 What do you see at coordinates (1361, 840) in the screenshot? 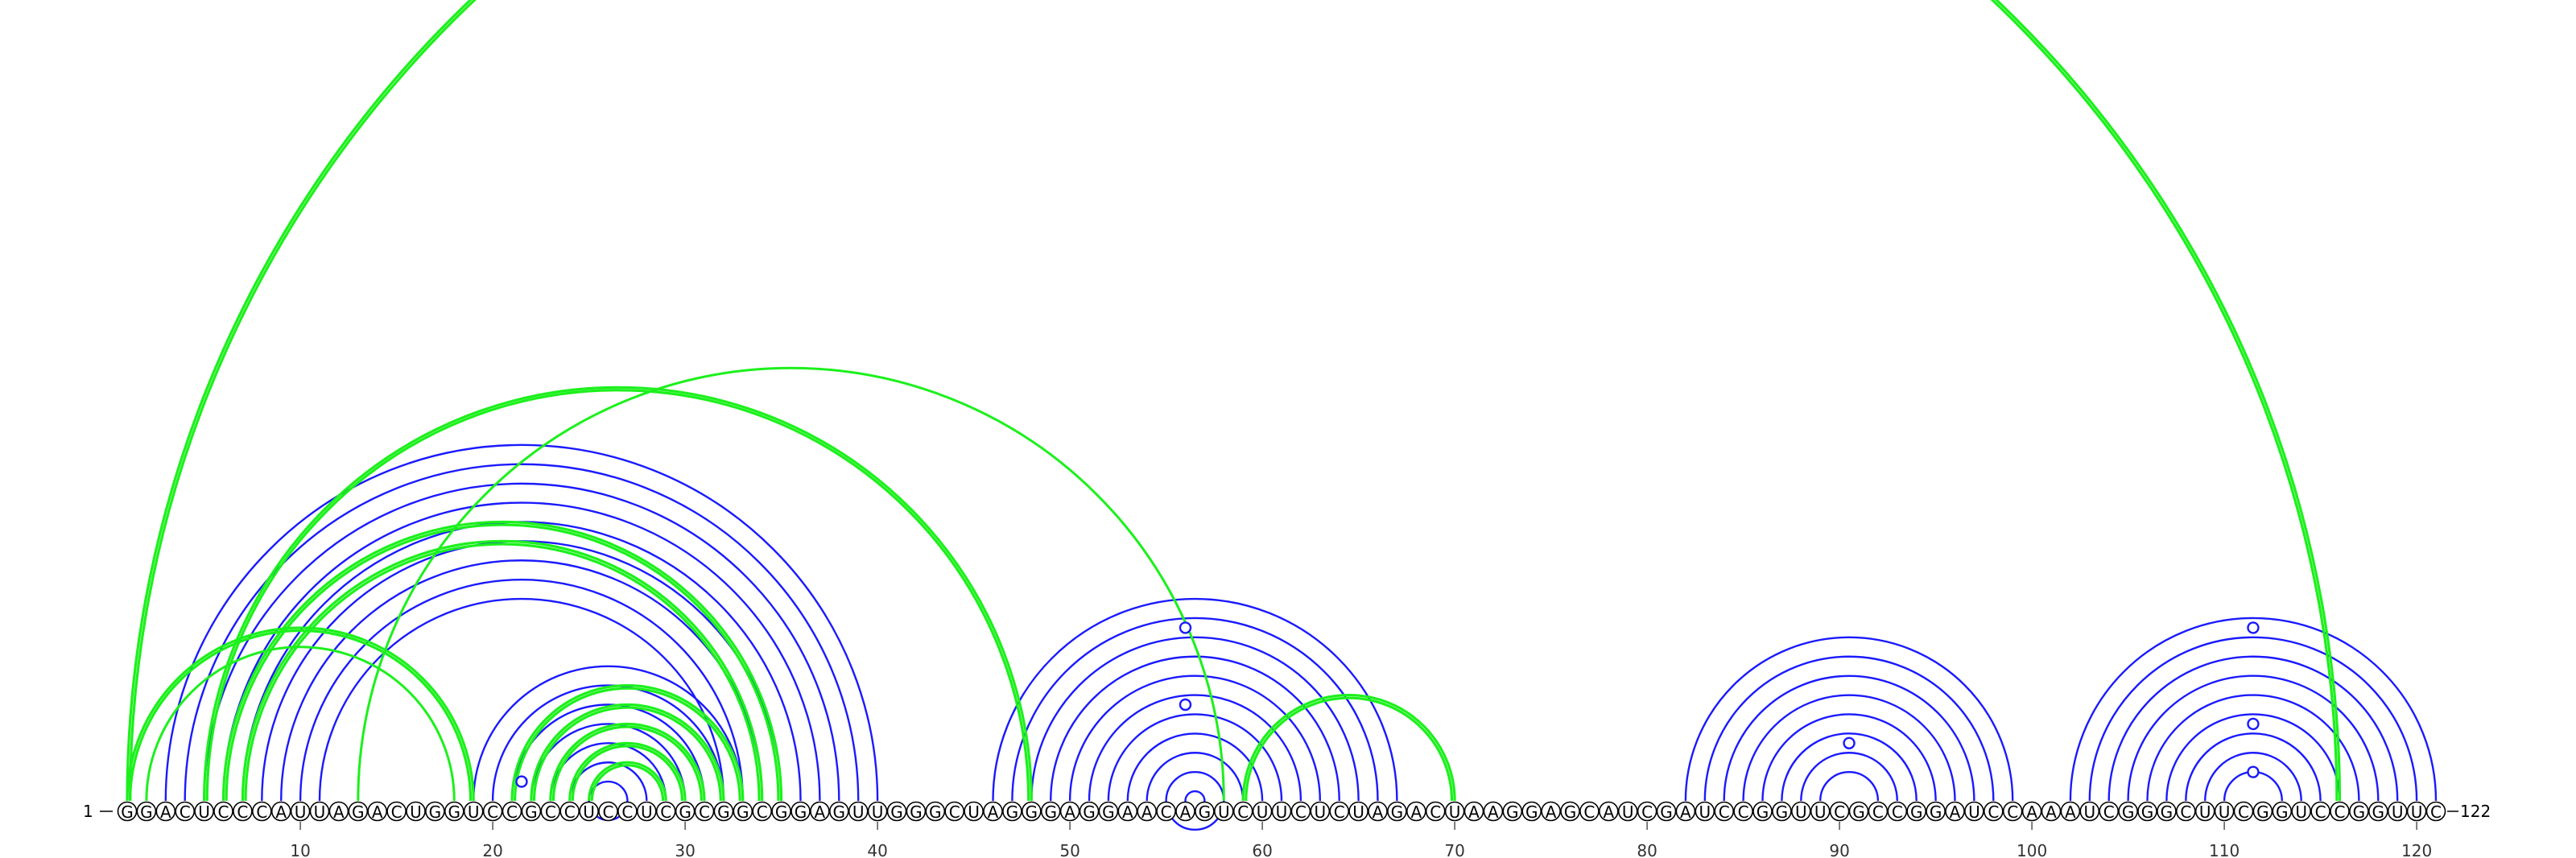
I see `position-axis: 10 20 30 40 50 60 70 80 90 100 110 120` at bounding box center [1361, 840].